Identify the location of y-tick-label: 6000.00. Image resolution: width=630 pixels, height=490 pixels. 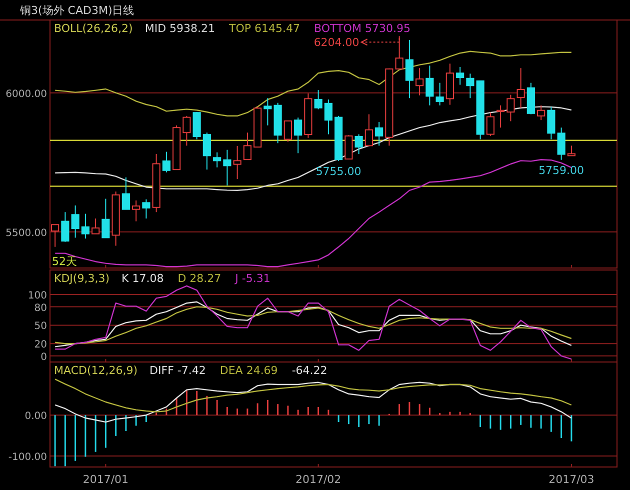
(26, 94).